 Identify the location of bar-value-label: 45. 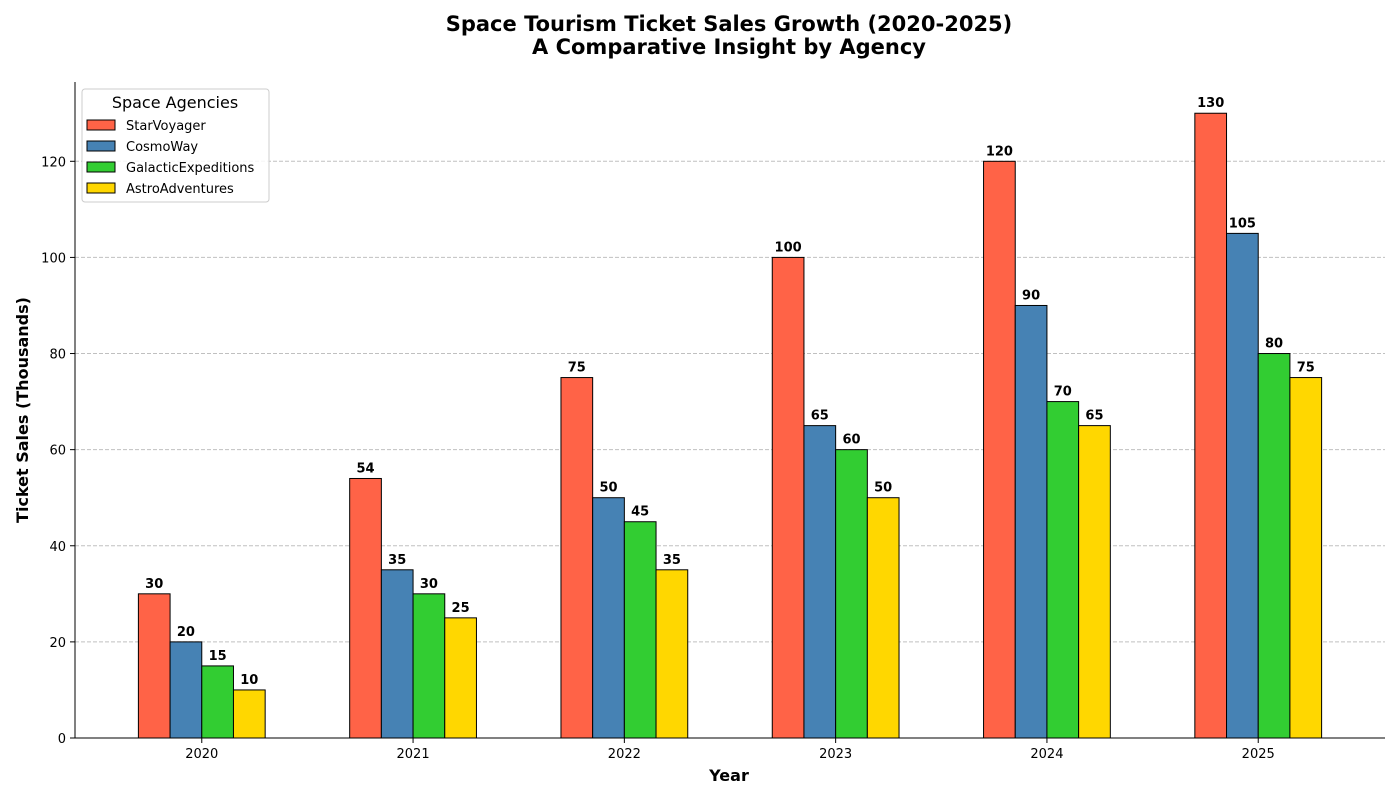
(640, 512).